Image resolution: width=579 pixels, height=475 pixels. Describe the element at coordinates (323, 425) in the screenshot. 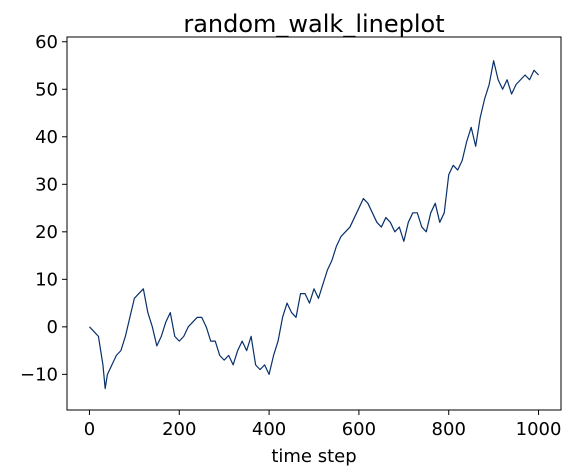

I see `x-axis: 0 200 400 600 800 1000` at that location.